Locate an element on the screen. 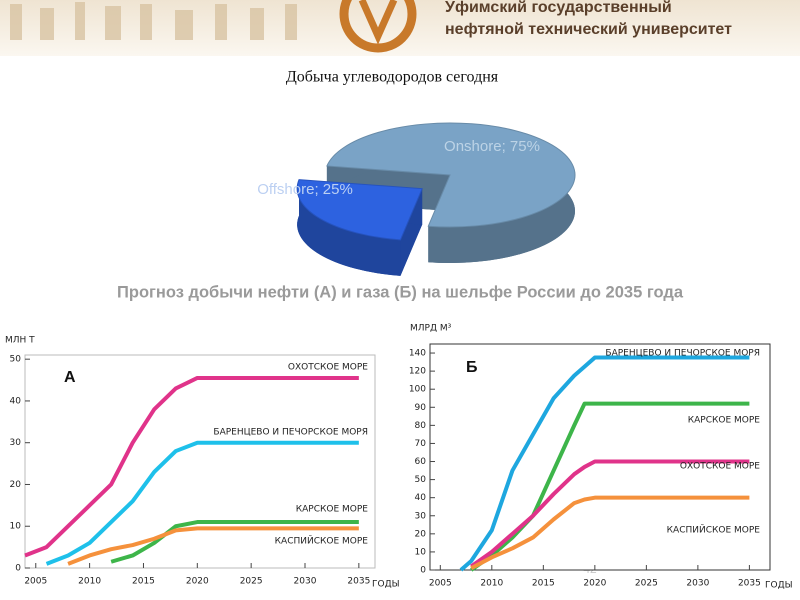 The height and width of the screenshot is (600, 800). panel-label: Б is located at coordinates (472, 367).